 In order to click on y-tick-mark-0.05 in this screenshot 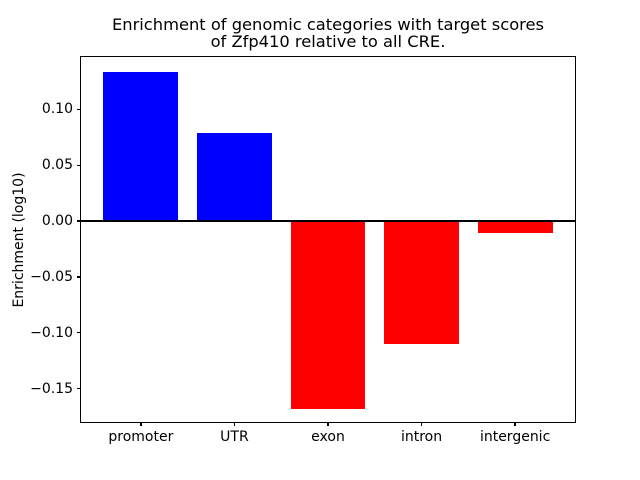, I will do `click(79, 165)`.